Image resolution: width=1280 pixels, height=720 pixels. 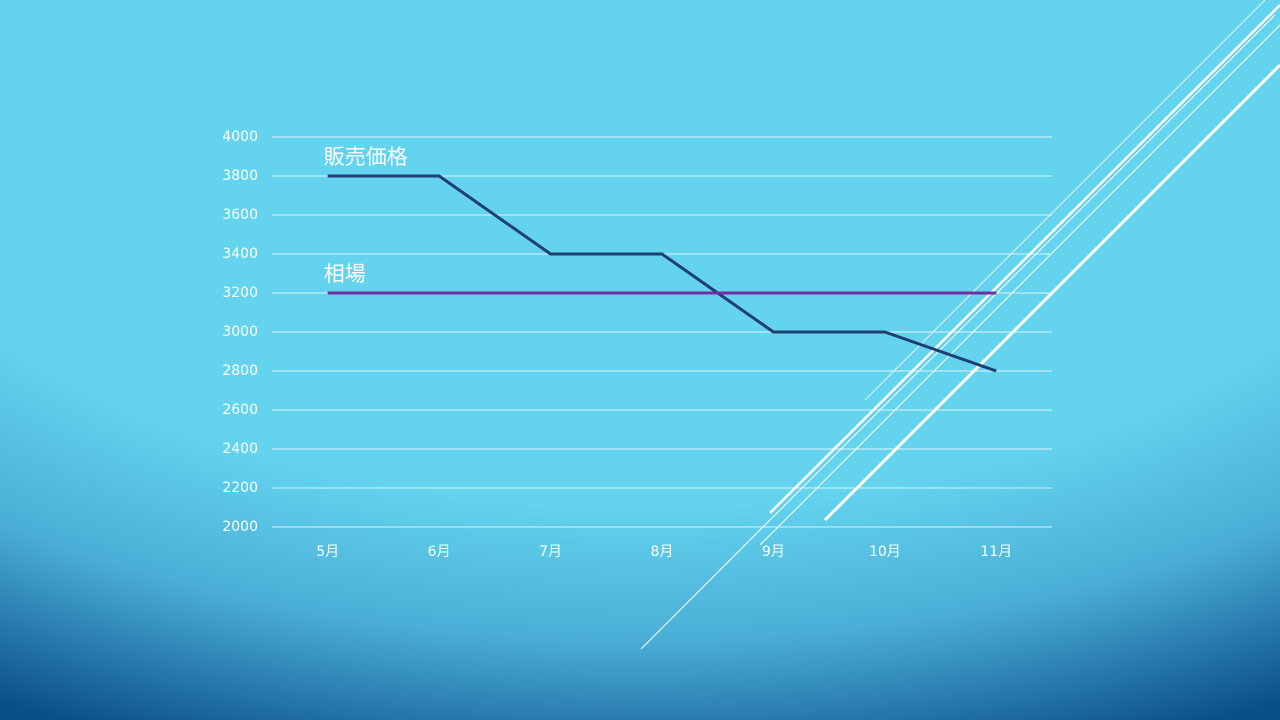 I want to click on y-tick-label: 2200, so click(x=240, y=488).